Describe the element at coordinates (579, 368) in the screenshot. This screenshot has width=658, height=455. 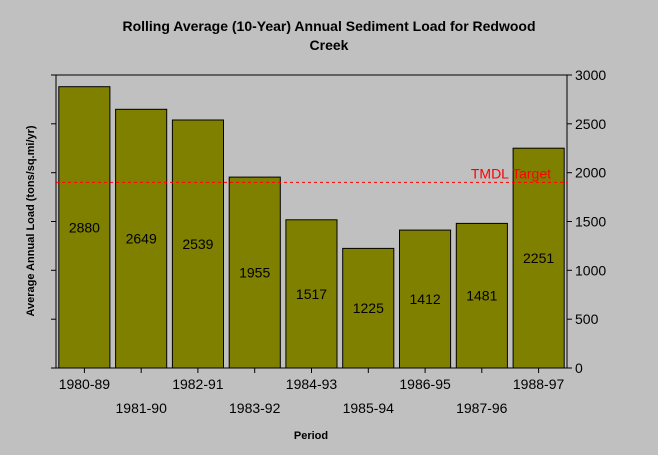
I see `y-tick-label-0: 0` at that location.